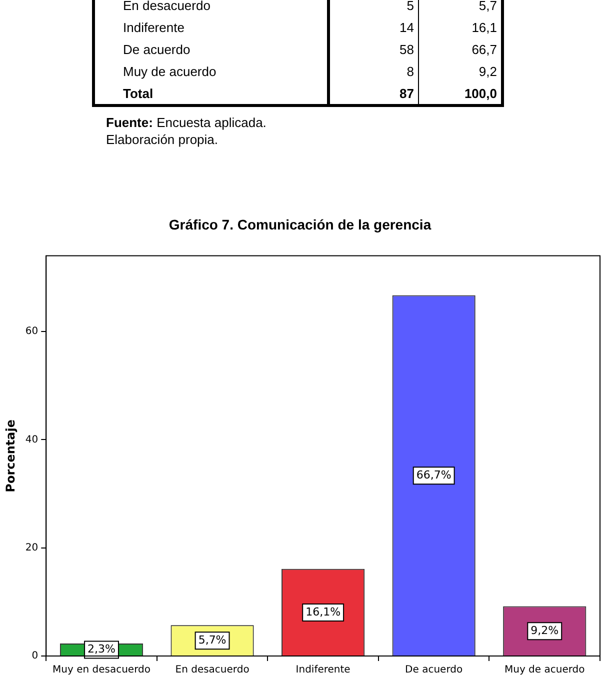 The image size is (608, 683). I want to click on text: En desacuerdo 5 5,7, so click(310, 6).